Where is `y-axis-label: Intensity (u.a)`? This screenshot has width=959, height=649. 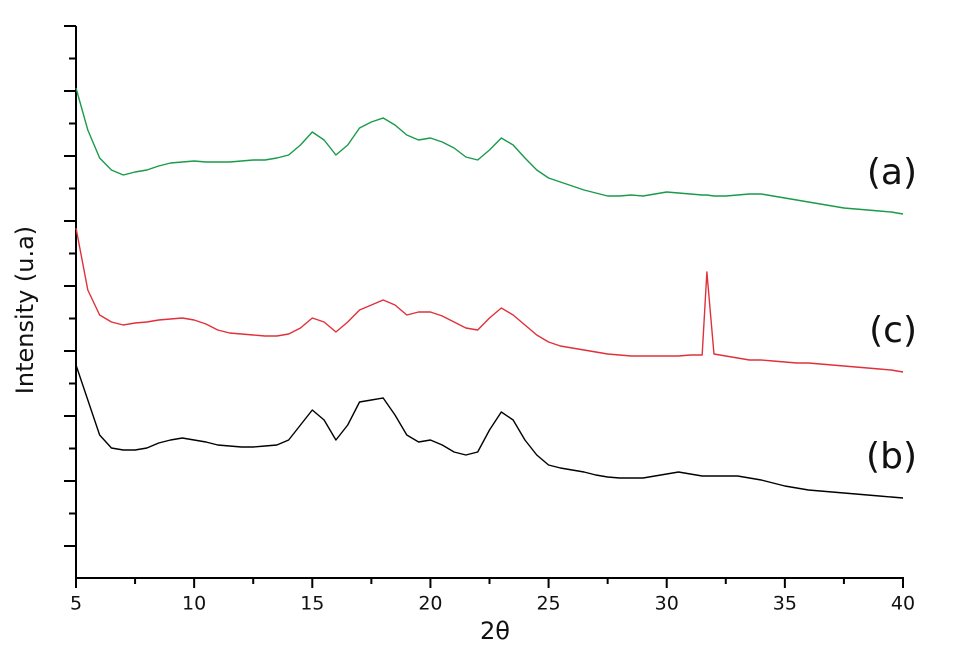 y-axis-label: Intensity (u.a) is located at coordinates (25, 310).